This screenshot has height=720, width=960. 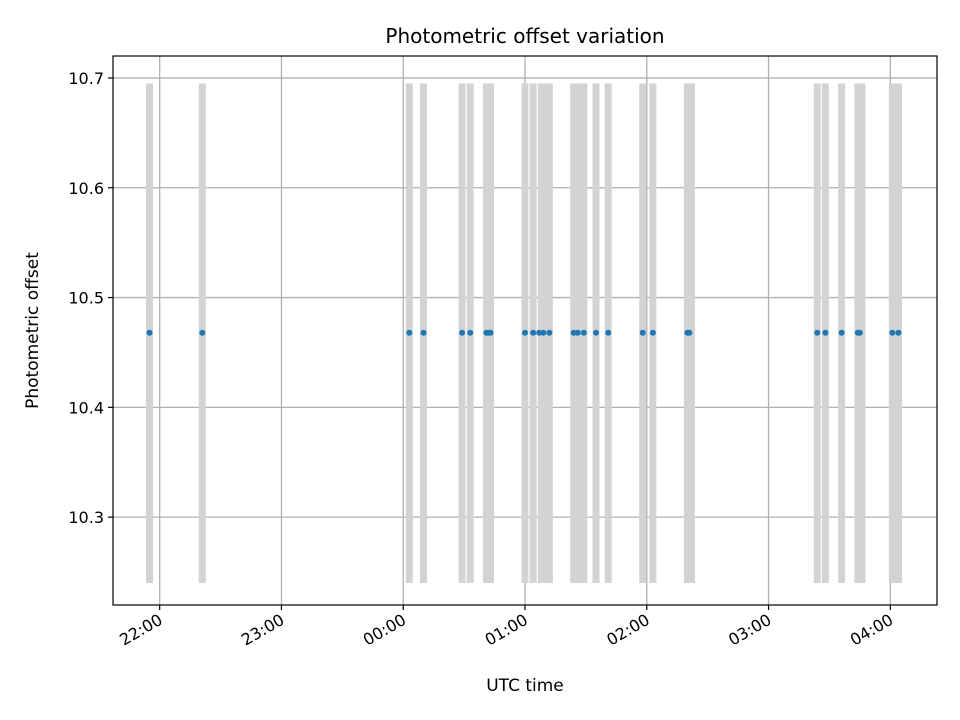 I want to click on x-tick-label: 03:00, so click(x=749, y=630).